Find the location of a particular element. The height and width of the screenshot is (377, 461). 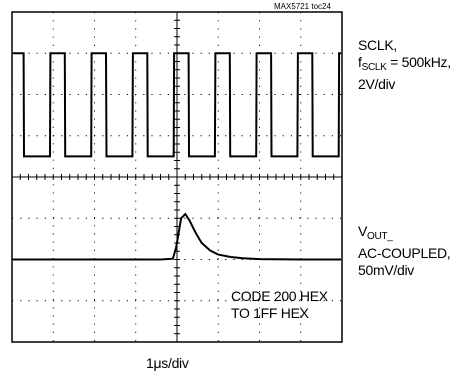

sclk-frequency: fSCLK = 500kHz, is located at coordinates (404, 63).